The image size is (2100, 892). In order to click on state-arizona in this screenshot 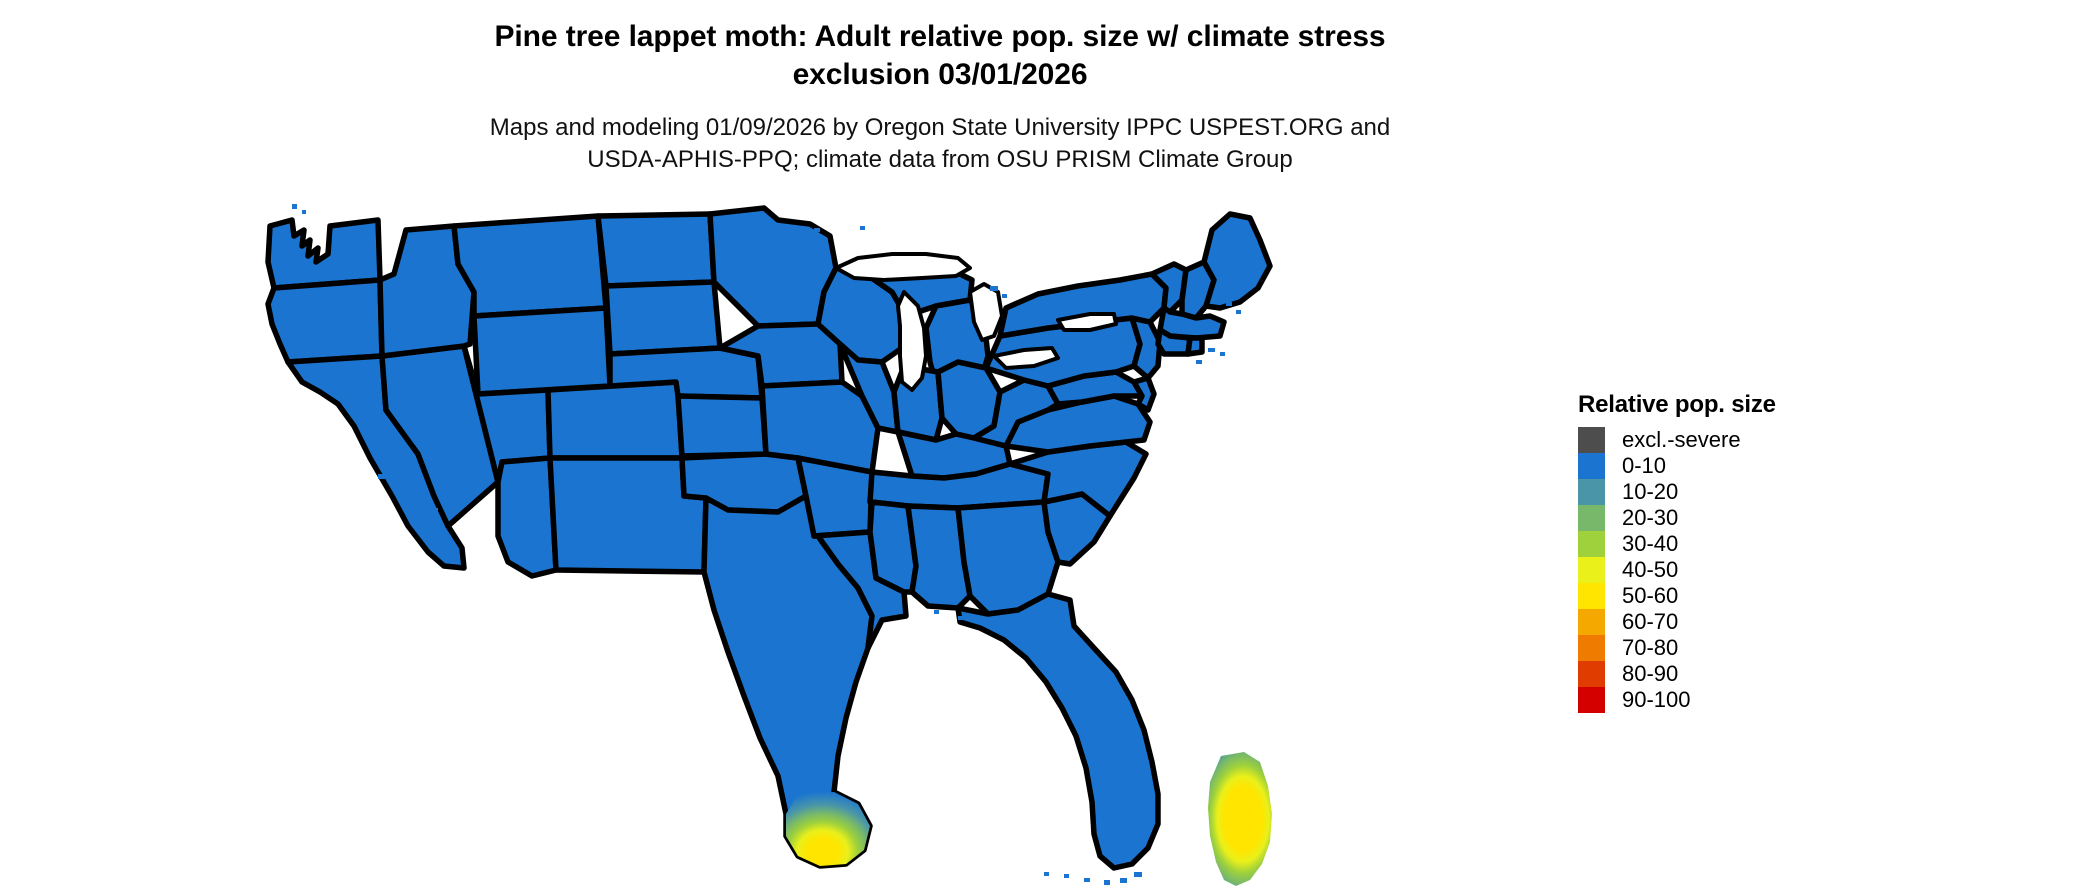, I will do `click(527, 517)`.